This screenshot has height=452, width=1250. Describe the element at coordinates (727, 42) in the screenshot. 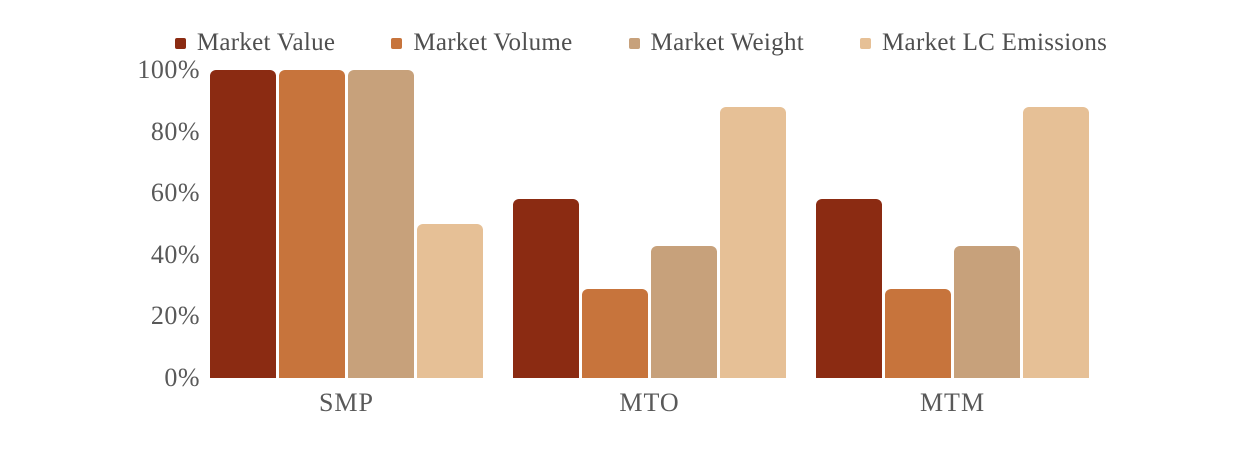

I see `legend-label: Market Weight` at that location.